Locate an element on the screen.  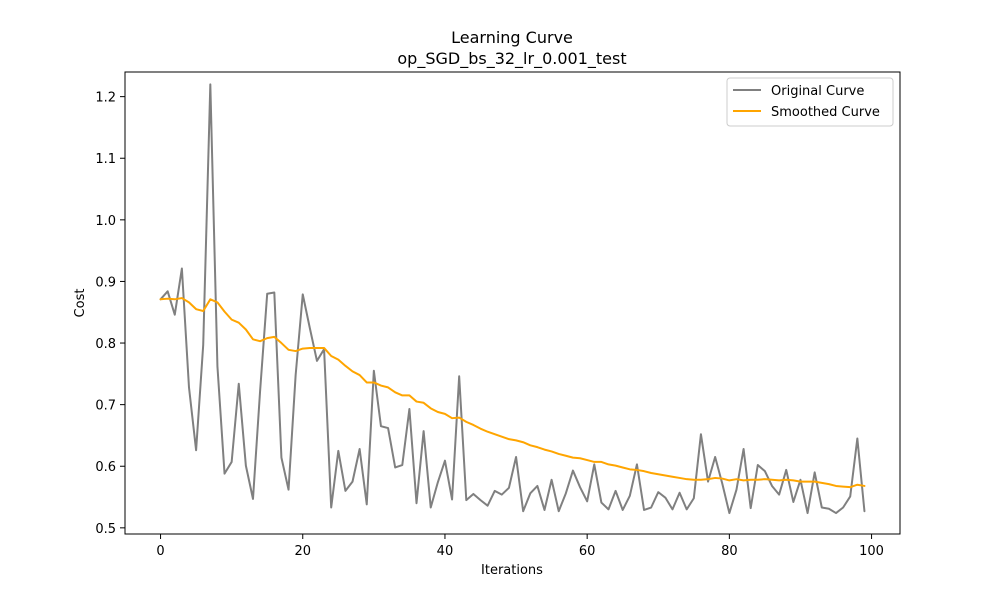
x-axis-label: Iterations is located at coordinates (512, 570).